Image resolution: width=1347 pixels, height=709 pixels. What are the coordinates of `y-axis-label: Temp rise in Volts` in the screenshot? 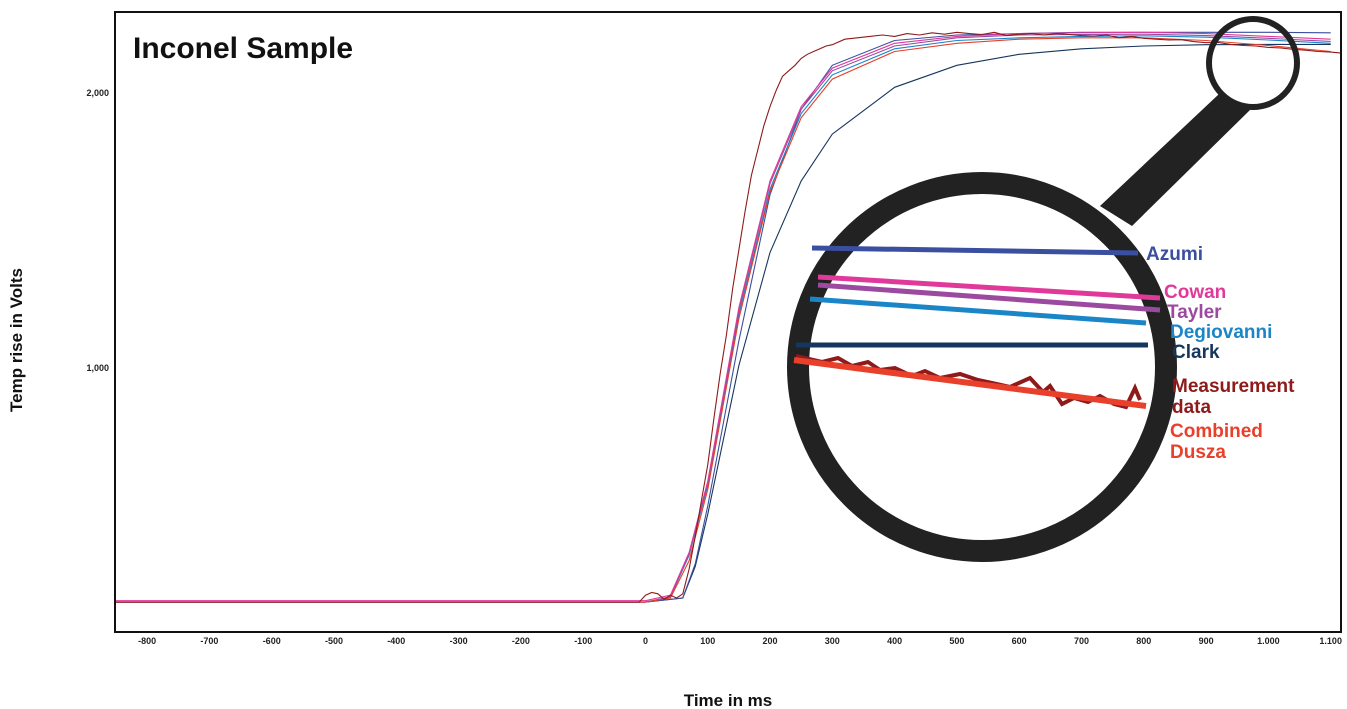 It's located at (16, 340).